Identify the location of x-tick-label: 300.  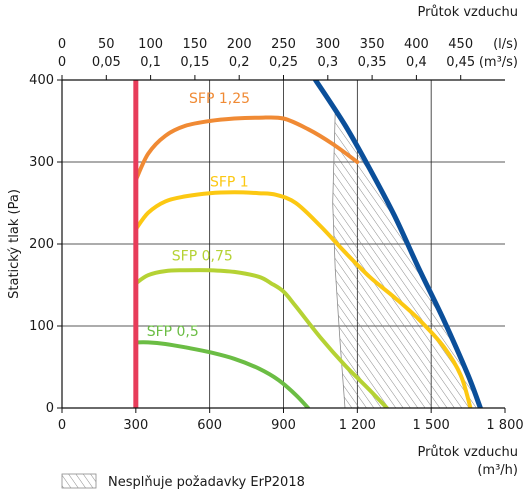
(135, 425).